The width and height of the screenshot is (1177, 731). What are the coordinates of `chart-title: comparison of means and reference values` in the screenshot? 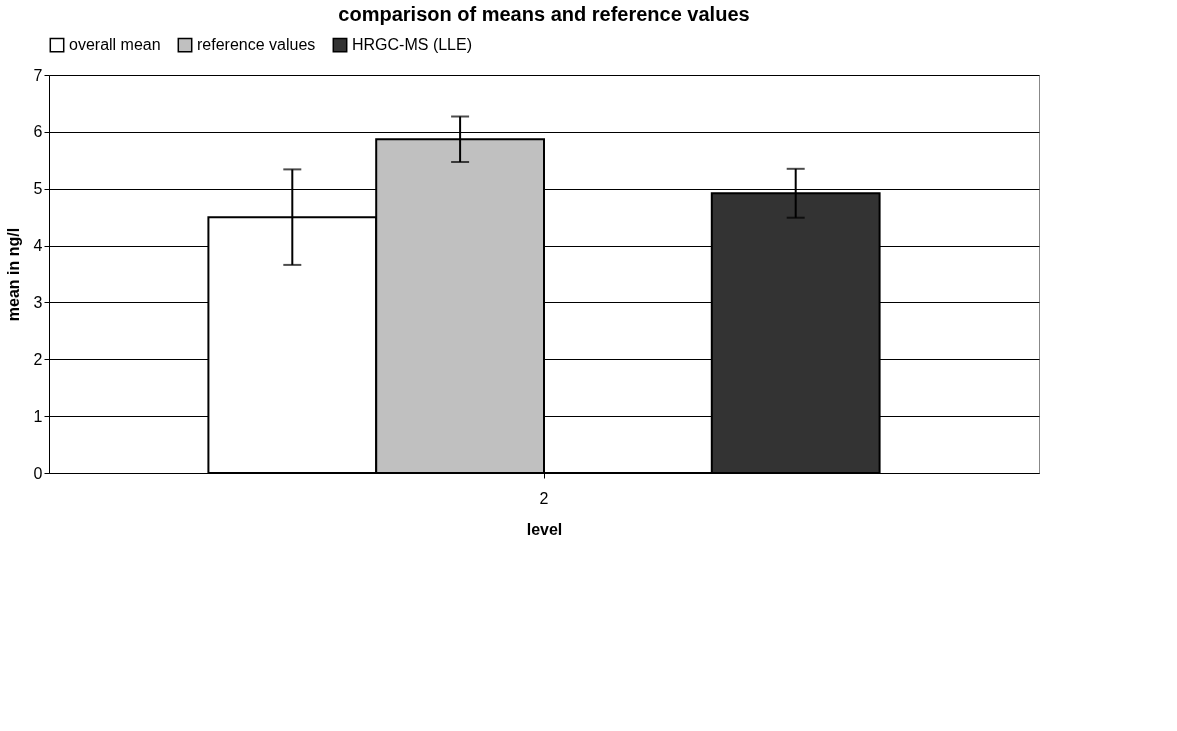 It's located at (544, 14).